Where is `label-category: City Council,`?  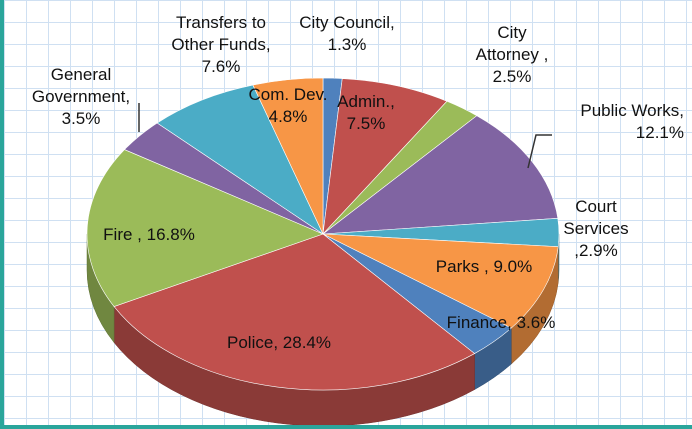
label-category: City Council, is located at coordinates (347, 22).